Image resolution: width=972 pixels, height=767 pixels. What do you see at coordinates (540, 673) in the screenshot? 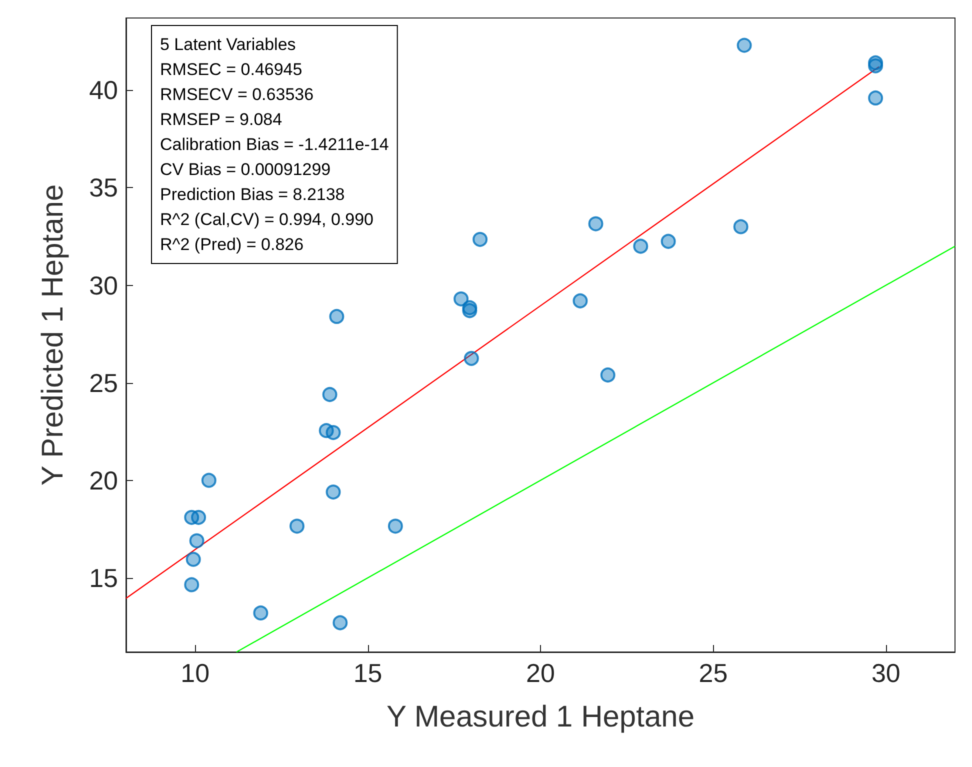
I see `x-tick-label: 20` at bounding box center [540, 673].